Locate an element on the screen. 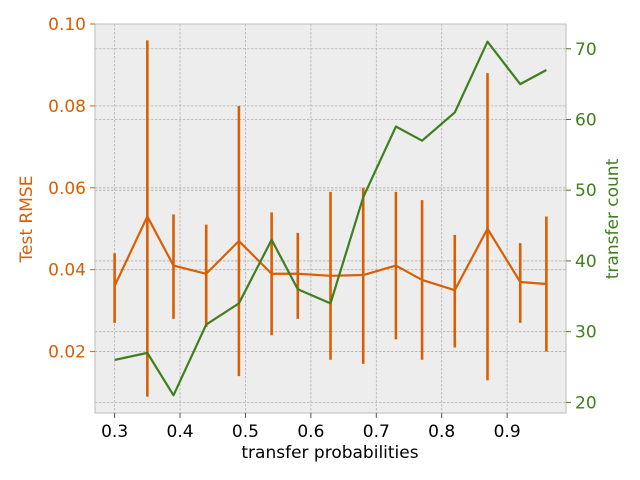 The width and height of the screenshot is (640, 480). right-y-axis-title: transfer count is located at coordinates (613, 218).